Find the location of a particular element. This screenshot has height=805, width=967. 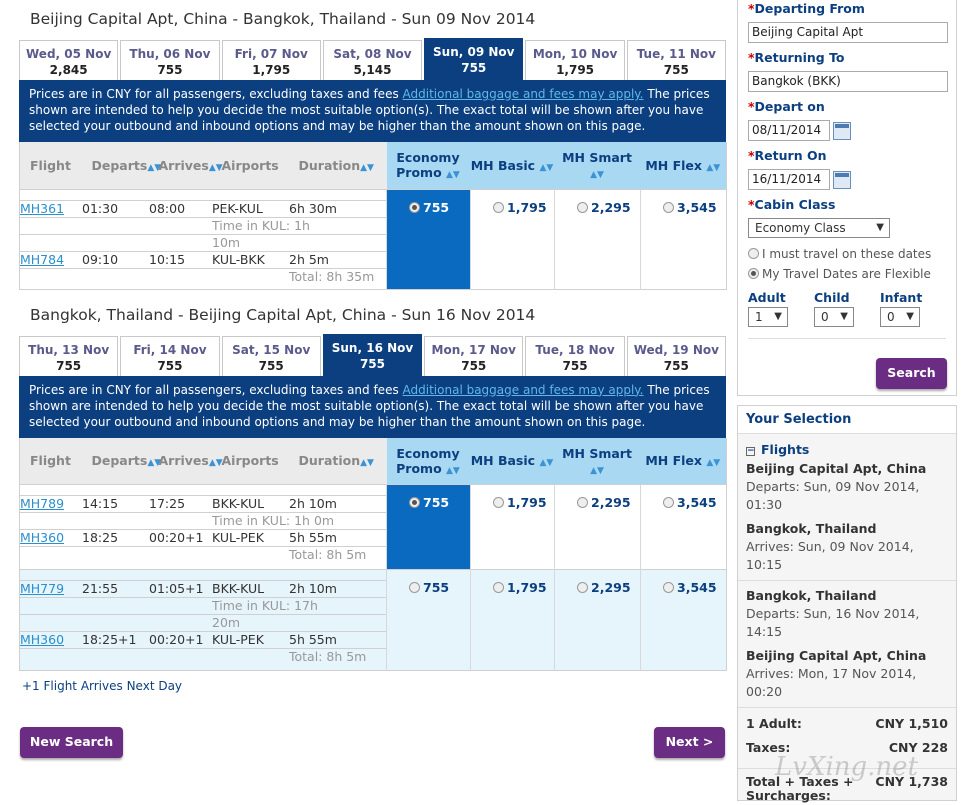

infant-select: 0 ▼ is located at coordinates (900, 317).